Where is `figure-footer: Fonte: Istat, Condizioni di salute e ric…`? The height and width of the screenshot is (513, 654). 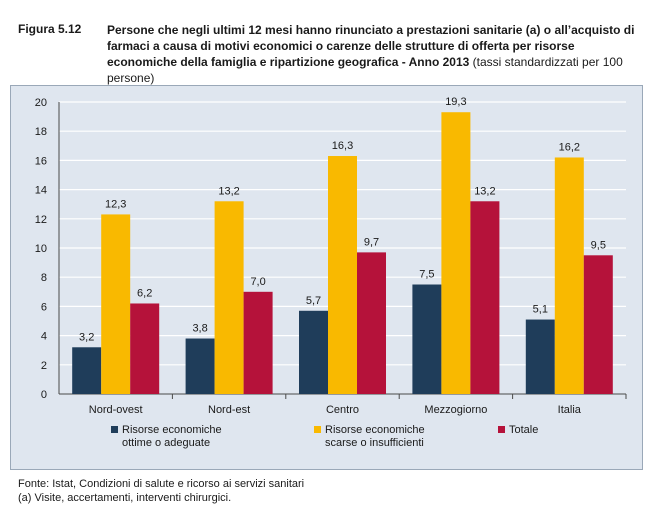 figure-footer: Fonte: Istat, Condizioni di salute e ric… is located at coordinates (161, 491).